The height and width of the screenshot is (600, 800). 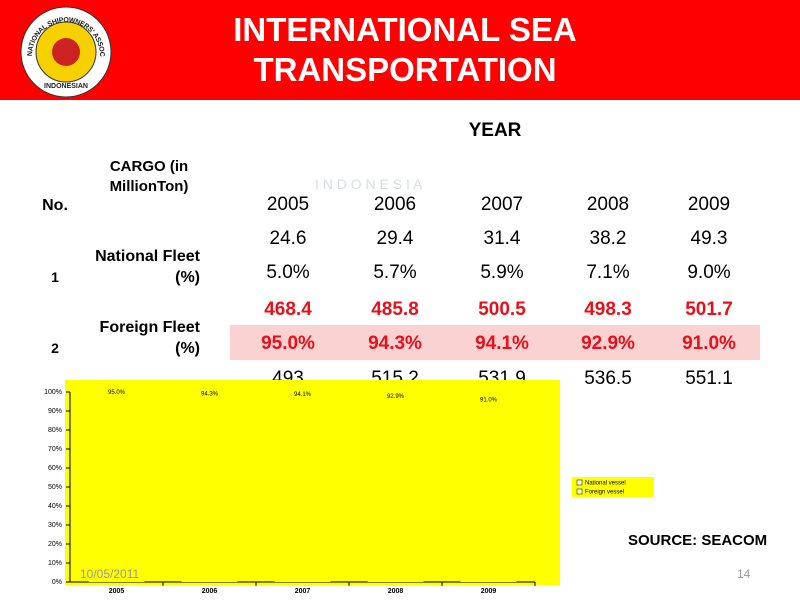 What do you see at coordinates (303, 395) in the screenshot?
I see `data-label: 94.1%` at bounding box center [303, 395].